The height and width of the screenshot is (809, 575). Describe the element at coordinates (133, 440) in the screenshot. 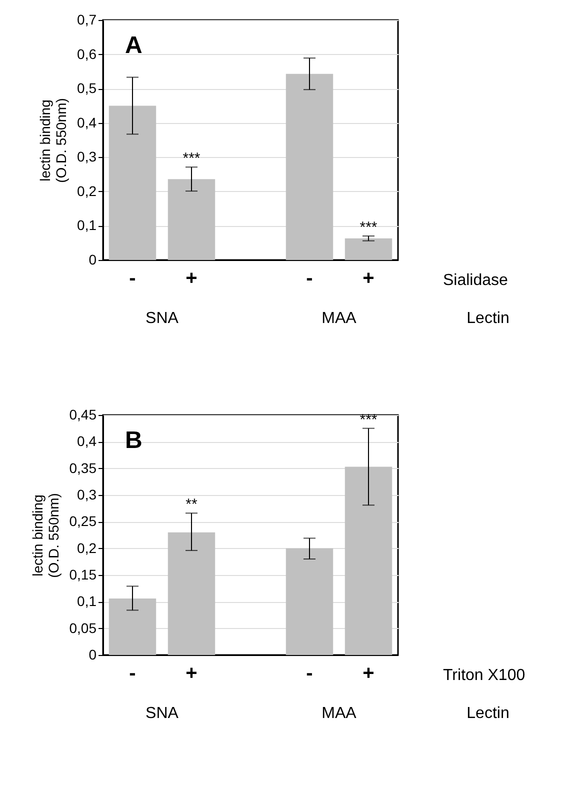

I see `annotation: B` at that location.